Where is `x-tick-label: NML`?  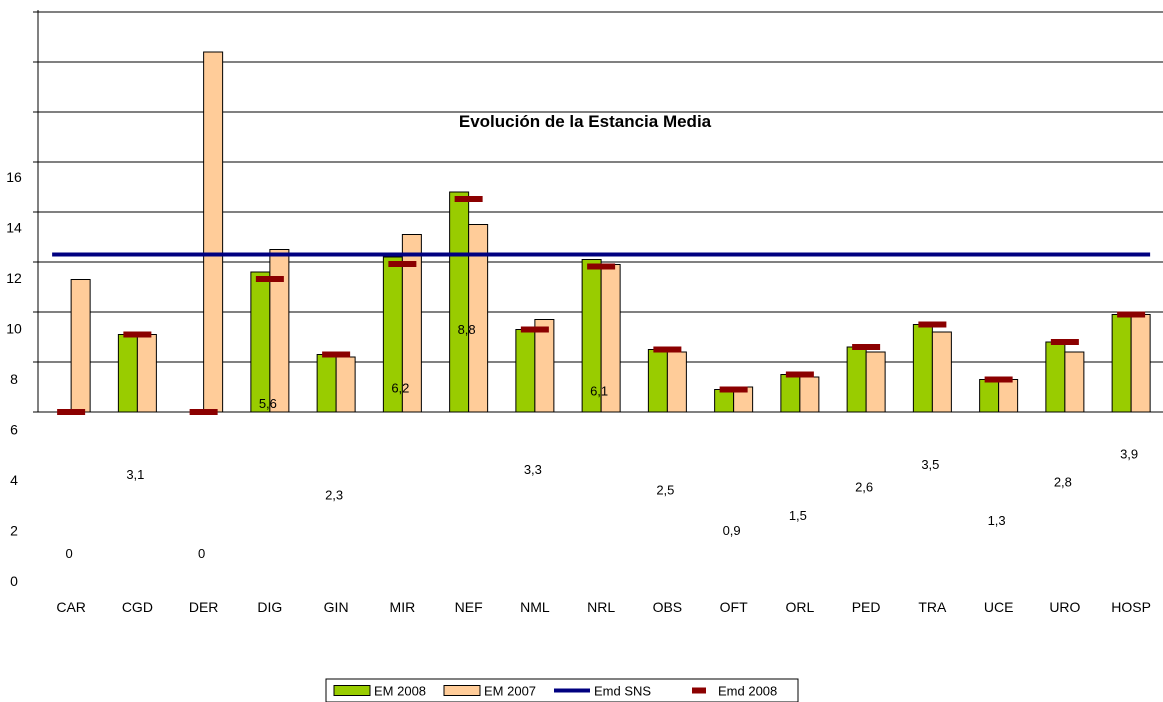 x-tick-label: NML is located at coordinates (535, 607).